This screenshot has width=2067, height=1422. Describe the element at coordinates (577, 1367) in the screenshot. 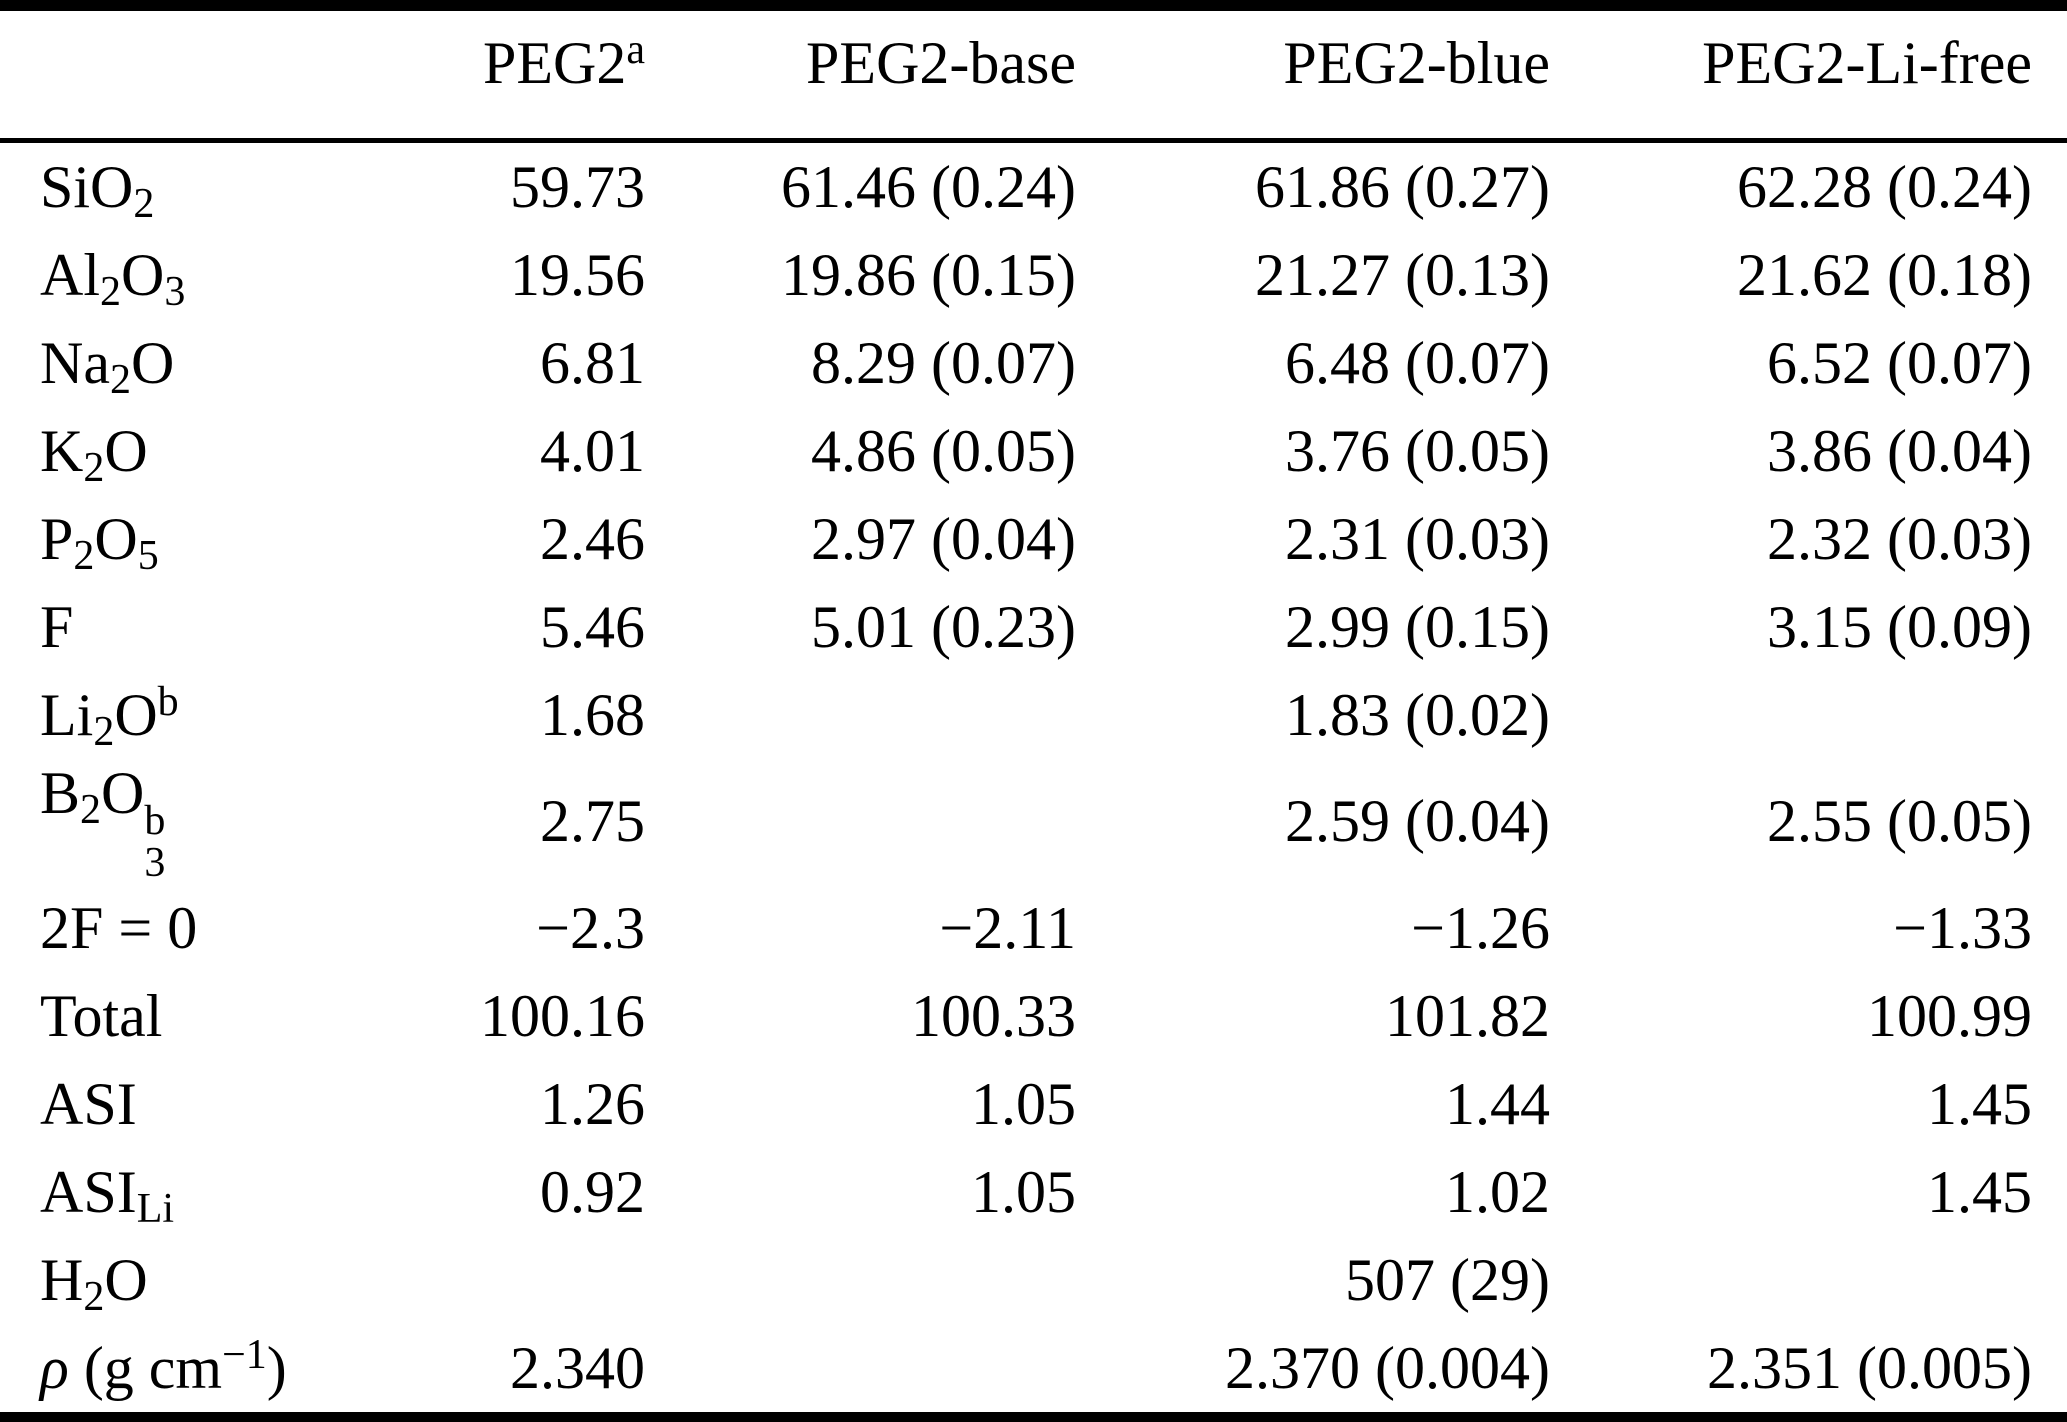

I see `table-cell: 2.340` at that location.